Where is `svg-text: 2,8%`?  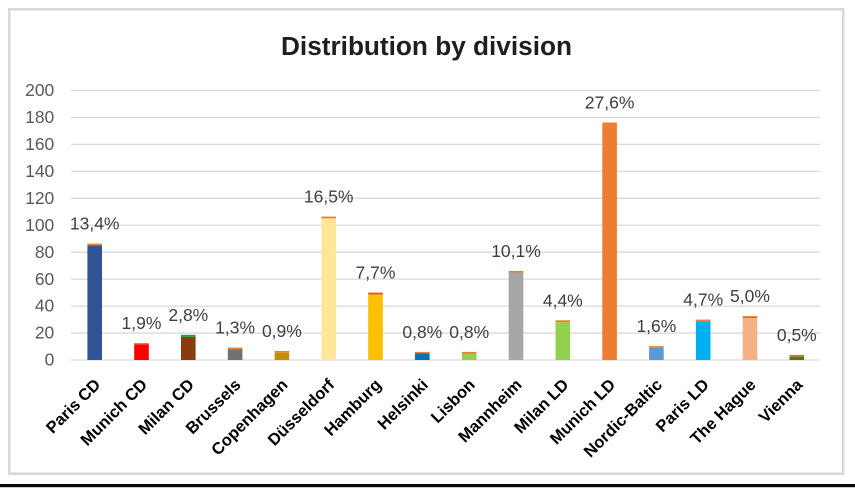
svg-text: 2,8% is located at coordinates (188, 315).